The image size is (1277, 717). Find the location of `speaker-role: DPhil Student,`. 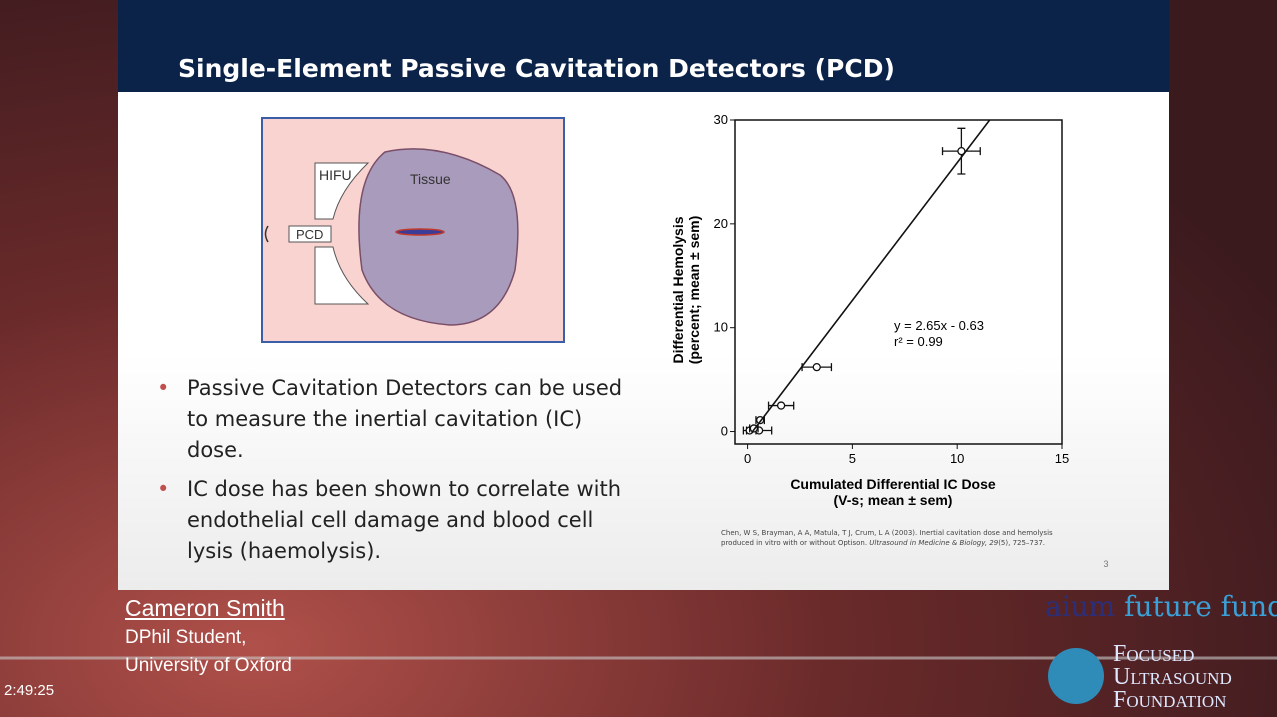

speaker-role: DPhil Student, is located at coordinates (186, 637).